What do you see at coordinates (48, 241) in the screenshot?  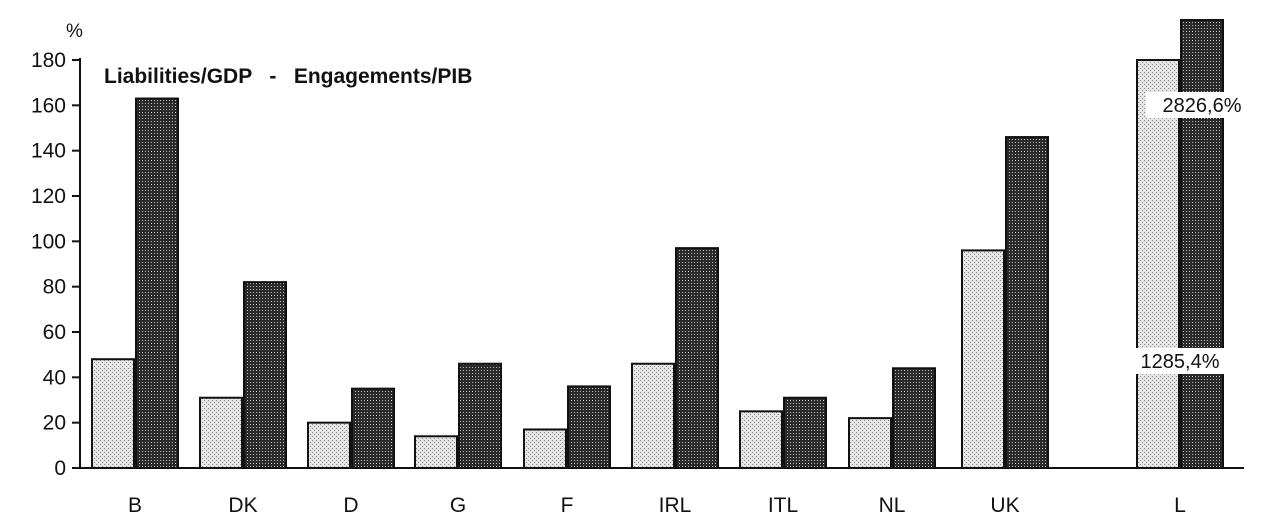 I see `y-tick-label: 100` at bounding box center [48, 241].